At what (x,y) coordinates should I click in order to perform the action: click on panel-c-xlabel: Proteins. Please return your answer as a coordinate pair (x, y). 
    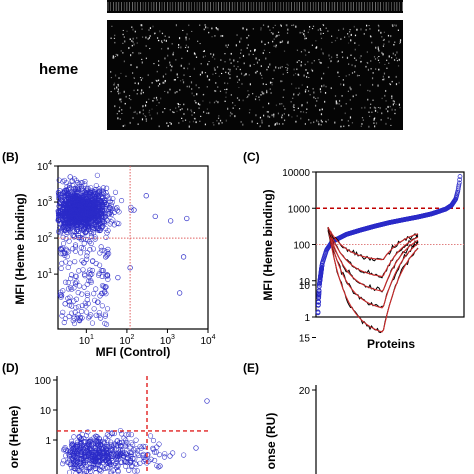
    Looking at the image, I should click on (391, 344).